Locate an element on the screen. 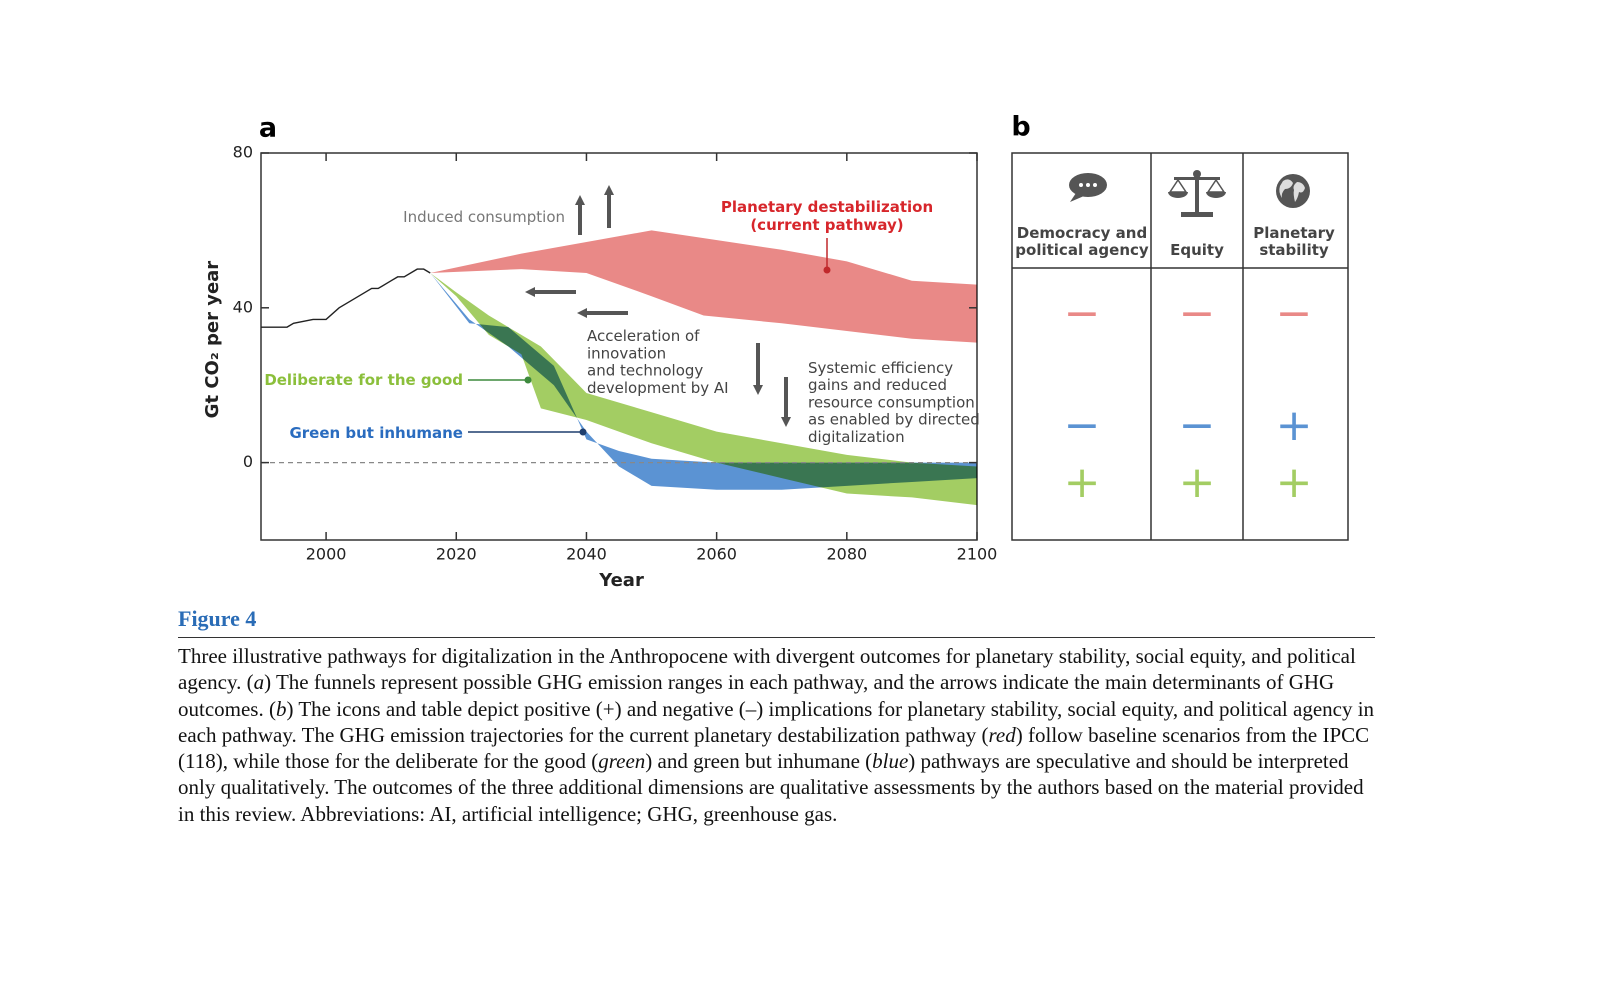 The width and height of the screenshot is (1600, 983). x-tick-label: 2060 is located at coordinates (716, 554).